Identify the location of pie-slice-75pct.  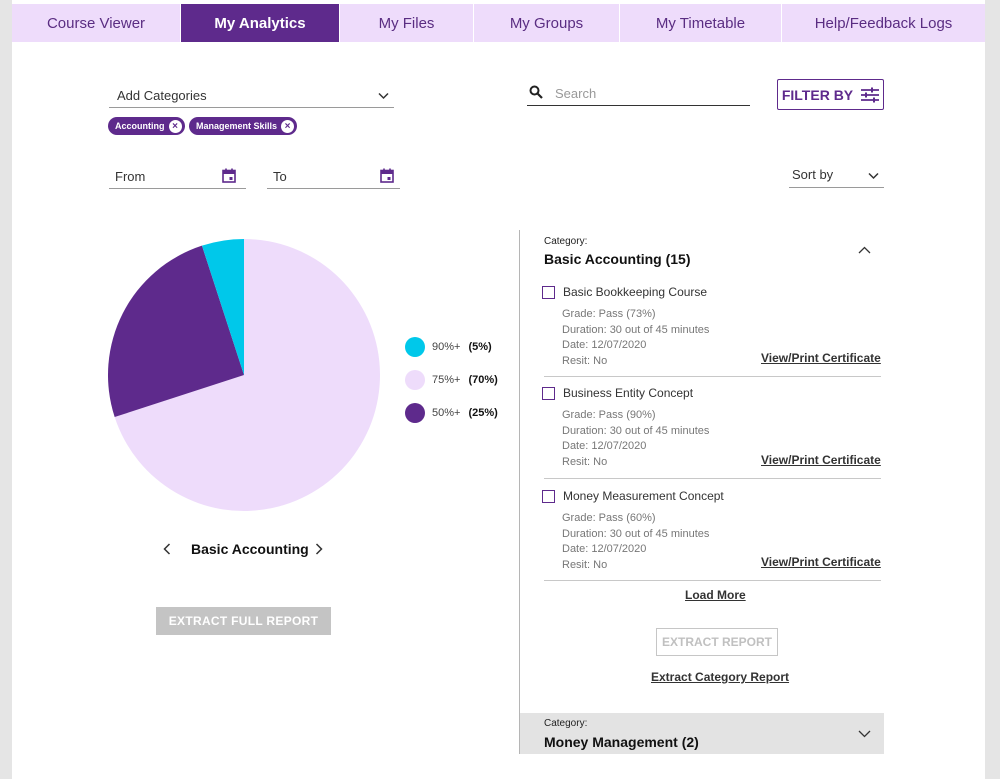
(247, 375).